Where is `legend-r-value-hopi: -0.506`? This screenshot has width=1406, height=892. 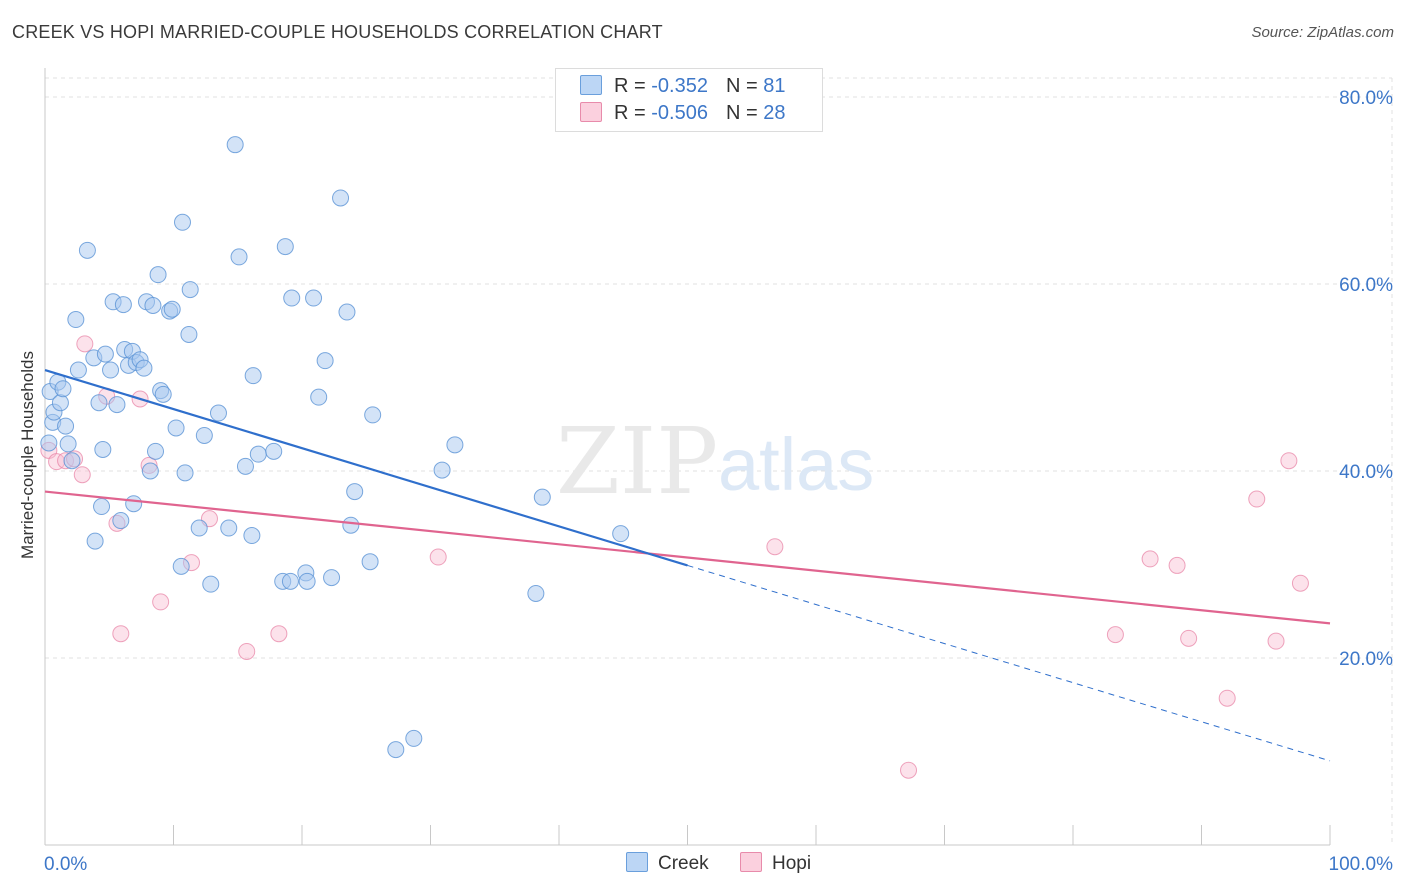
legend-r-value-hopi: -0.506 is located at coordinates (679, 113).